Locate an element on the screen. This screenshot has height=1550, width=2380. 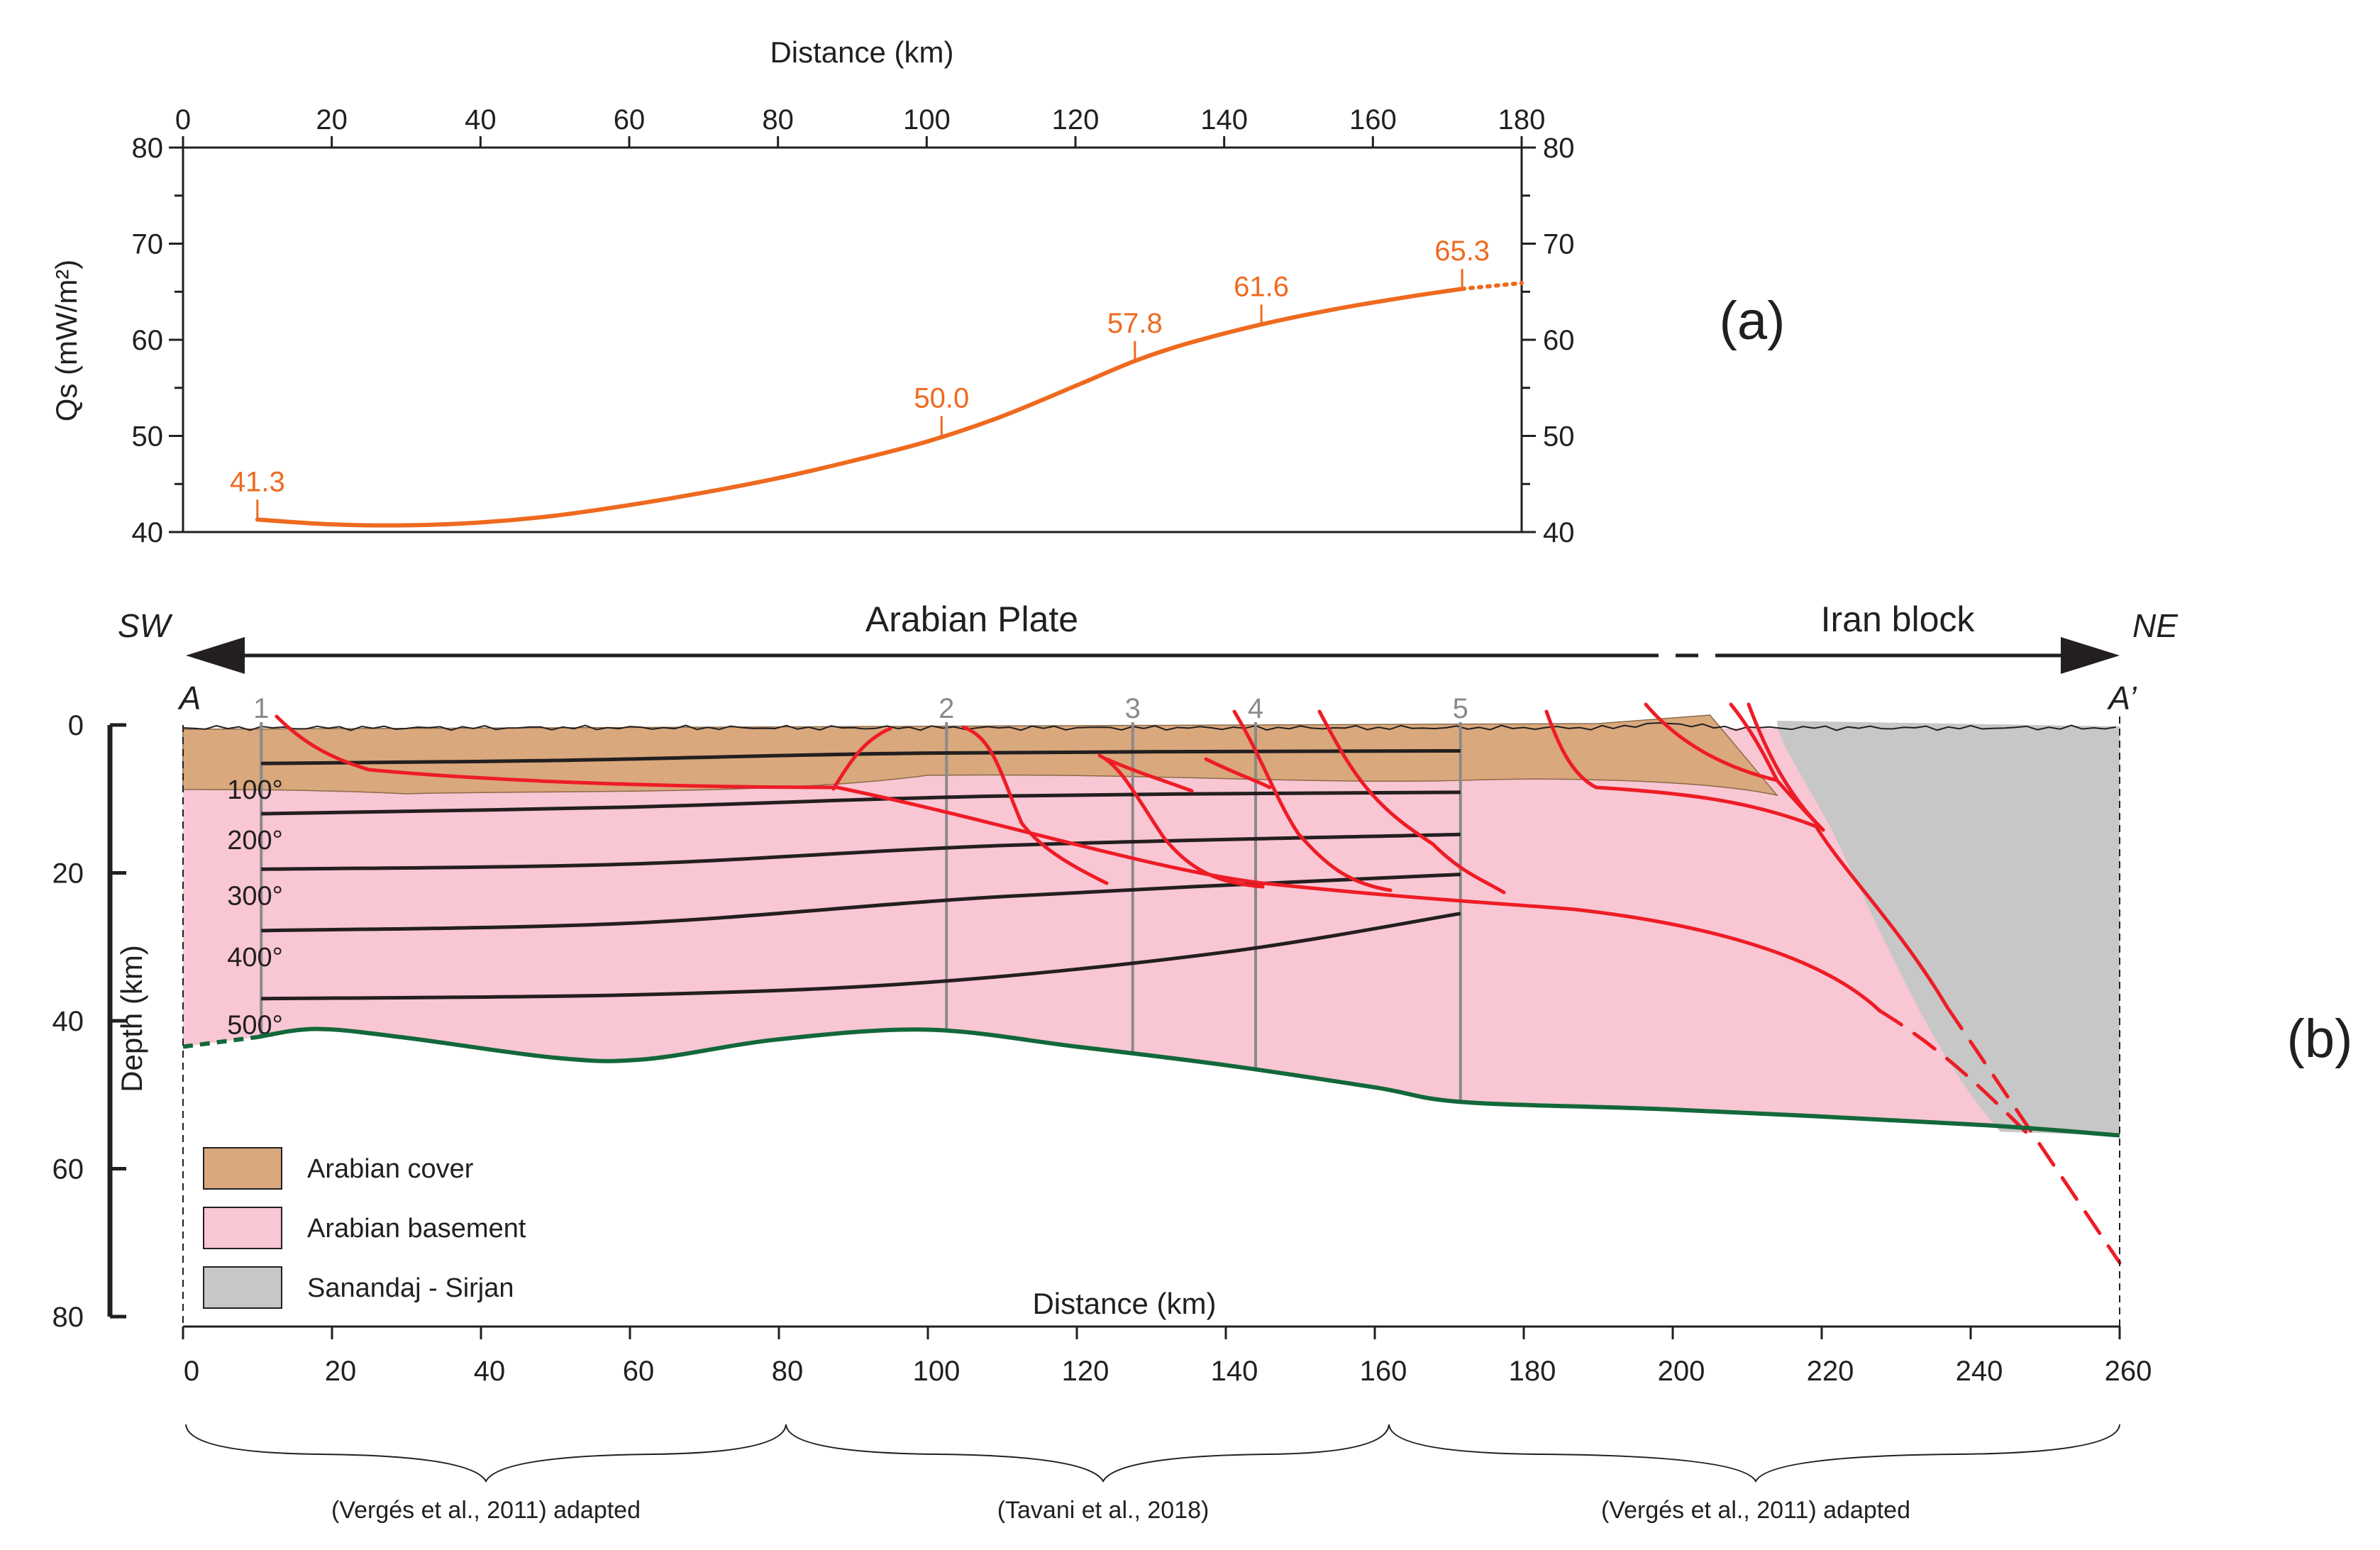
x-tick-label-b: 260 is located at coordinates (2129, 1371).